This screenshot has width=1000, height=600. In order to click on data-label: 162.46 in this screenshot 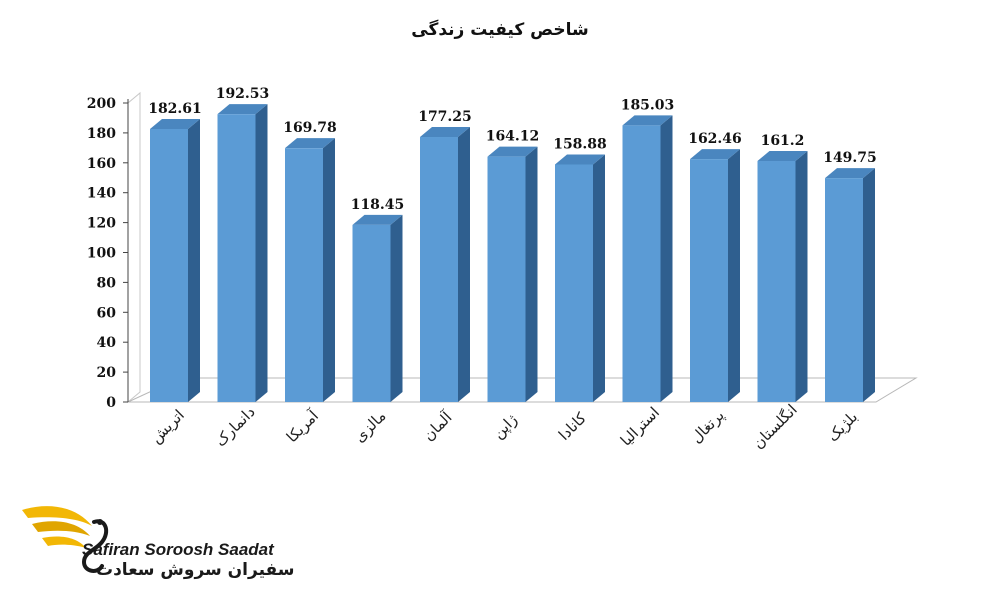, I will do `click(715, 139)`.